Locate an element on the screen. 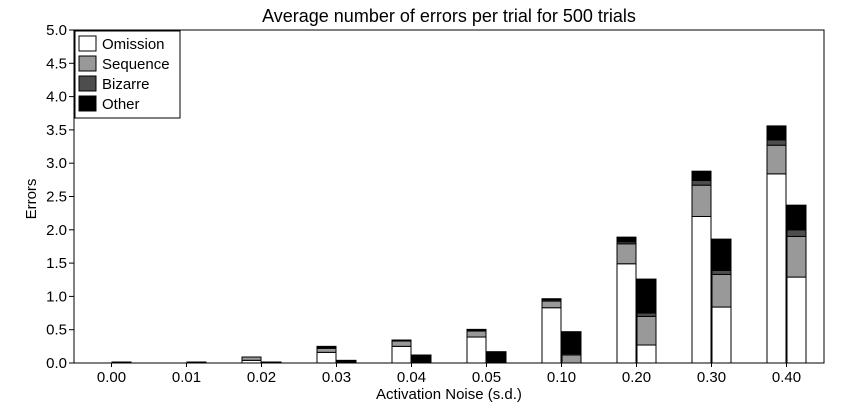 The width and height of the screenshot is (850, 408). y-tick-label: 1.0 is located at coordinates (56, 296).